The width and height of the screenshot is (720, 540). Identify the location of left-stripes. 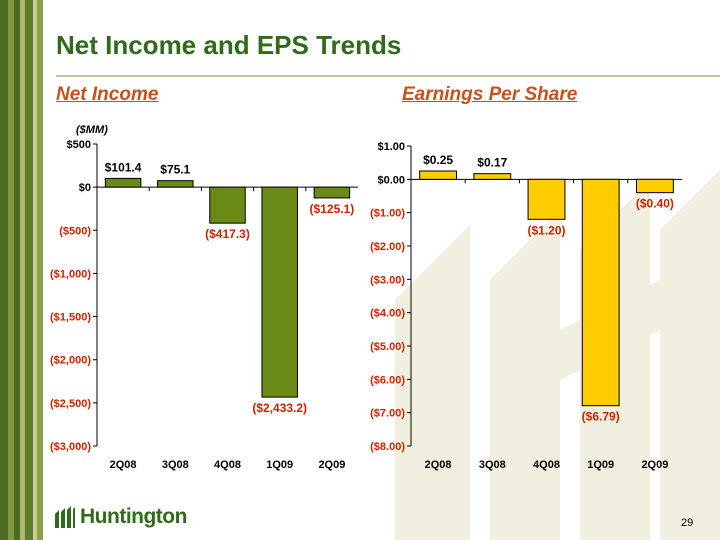
(21, 270).